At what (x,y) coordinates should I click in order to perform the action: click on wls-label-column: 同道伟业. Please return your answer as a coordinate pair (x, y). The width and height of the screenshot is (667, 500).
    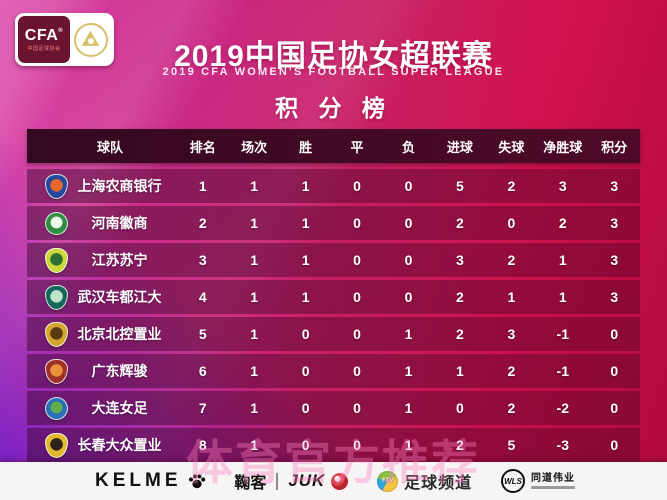
    Looking at the image, I should click on (552, 480).